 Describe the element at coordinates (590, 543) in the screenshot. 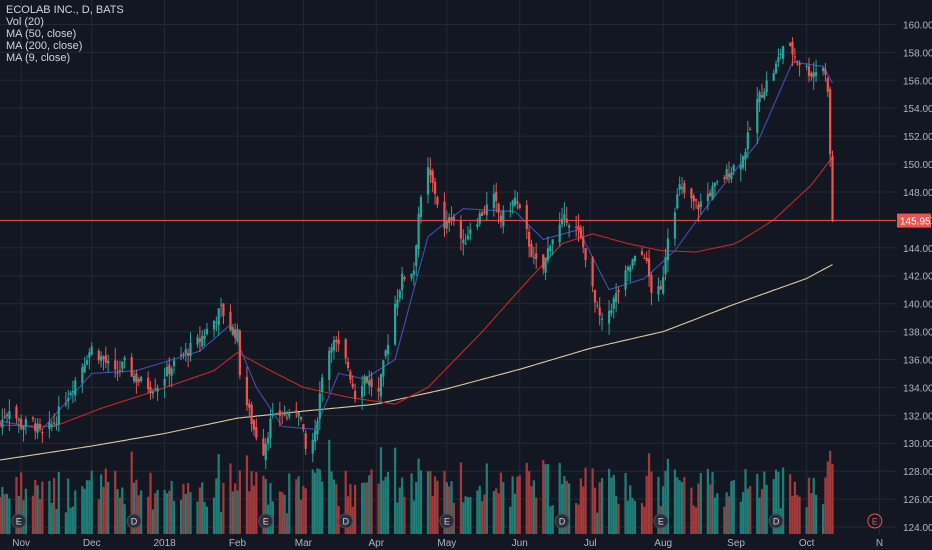

I see `x-tick-label: Jul` at that location.